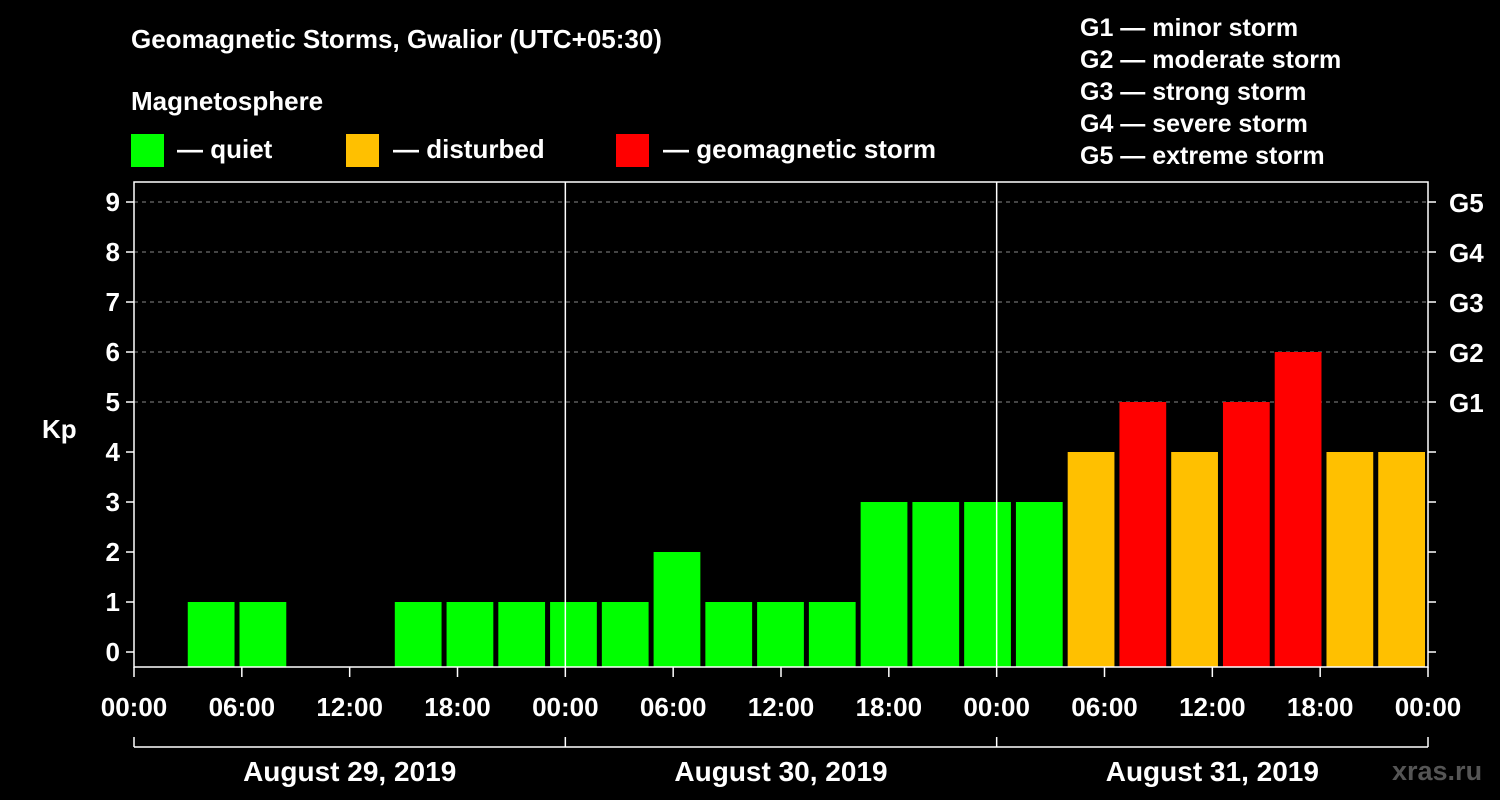 The image size is (1500, 800). Describe the element at coordinates (1202, 156) in the screenshot. I see `storm-scale-g5: G5 — extreme storm` at that location.